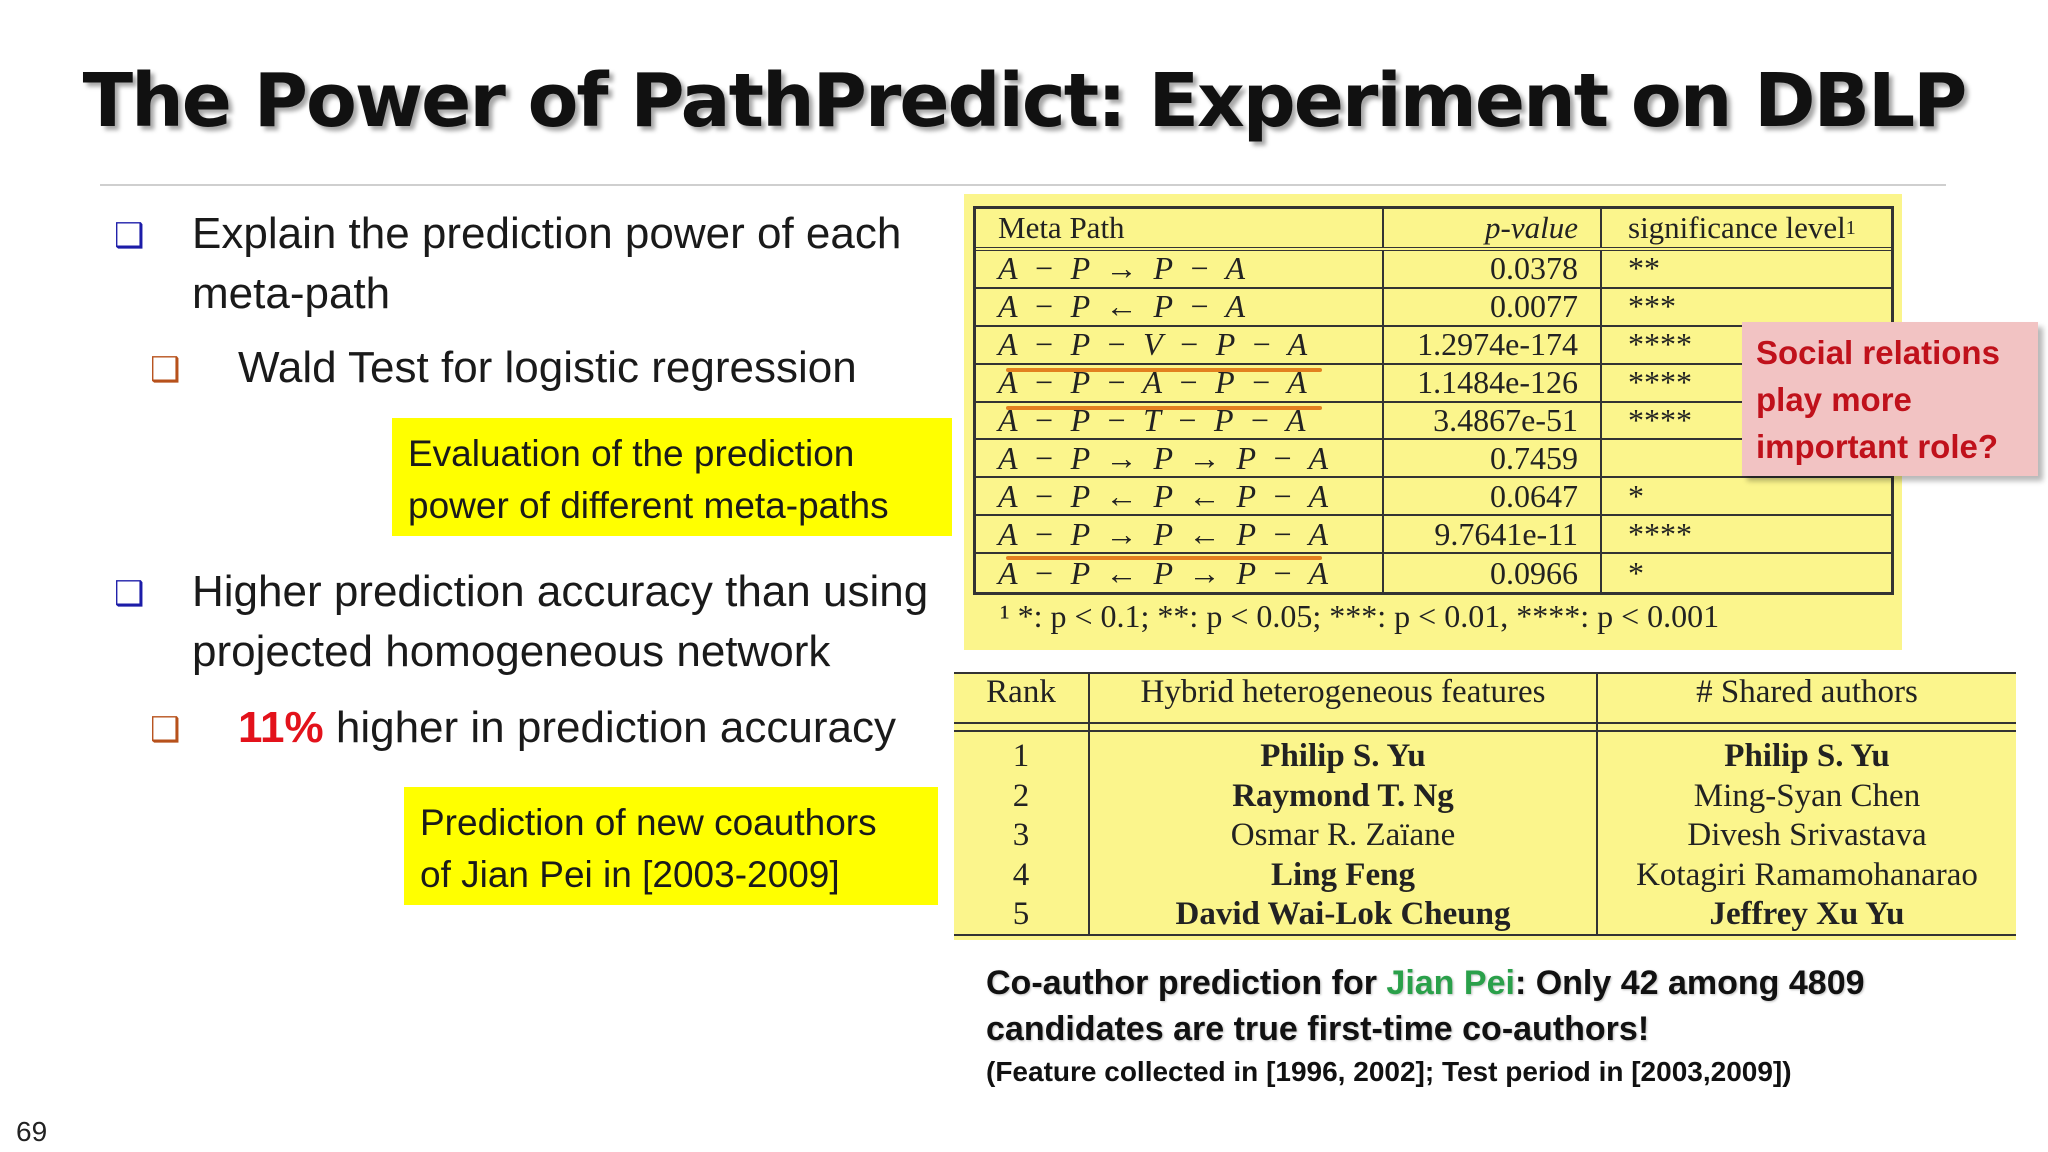 Image resolution: width=2048 pixels, height=1152 pixels. What do you see at coordinates (281, 727) in the screenshot?
I see `highlight-percent: 11%` at bounding box center [281, 727].